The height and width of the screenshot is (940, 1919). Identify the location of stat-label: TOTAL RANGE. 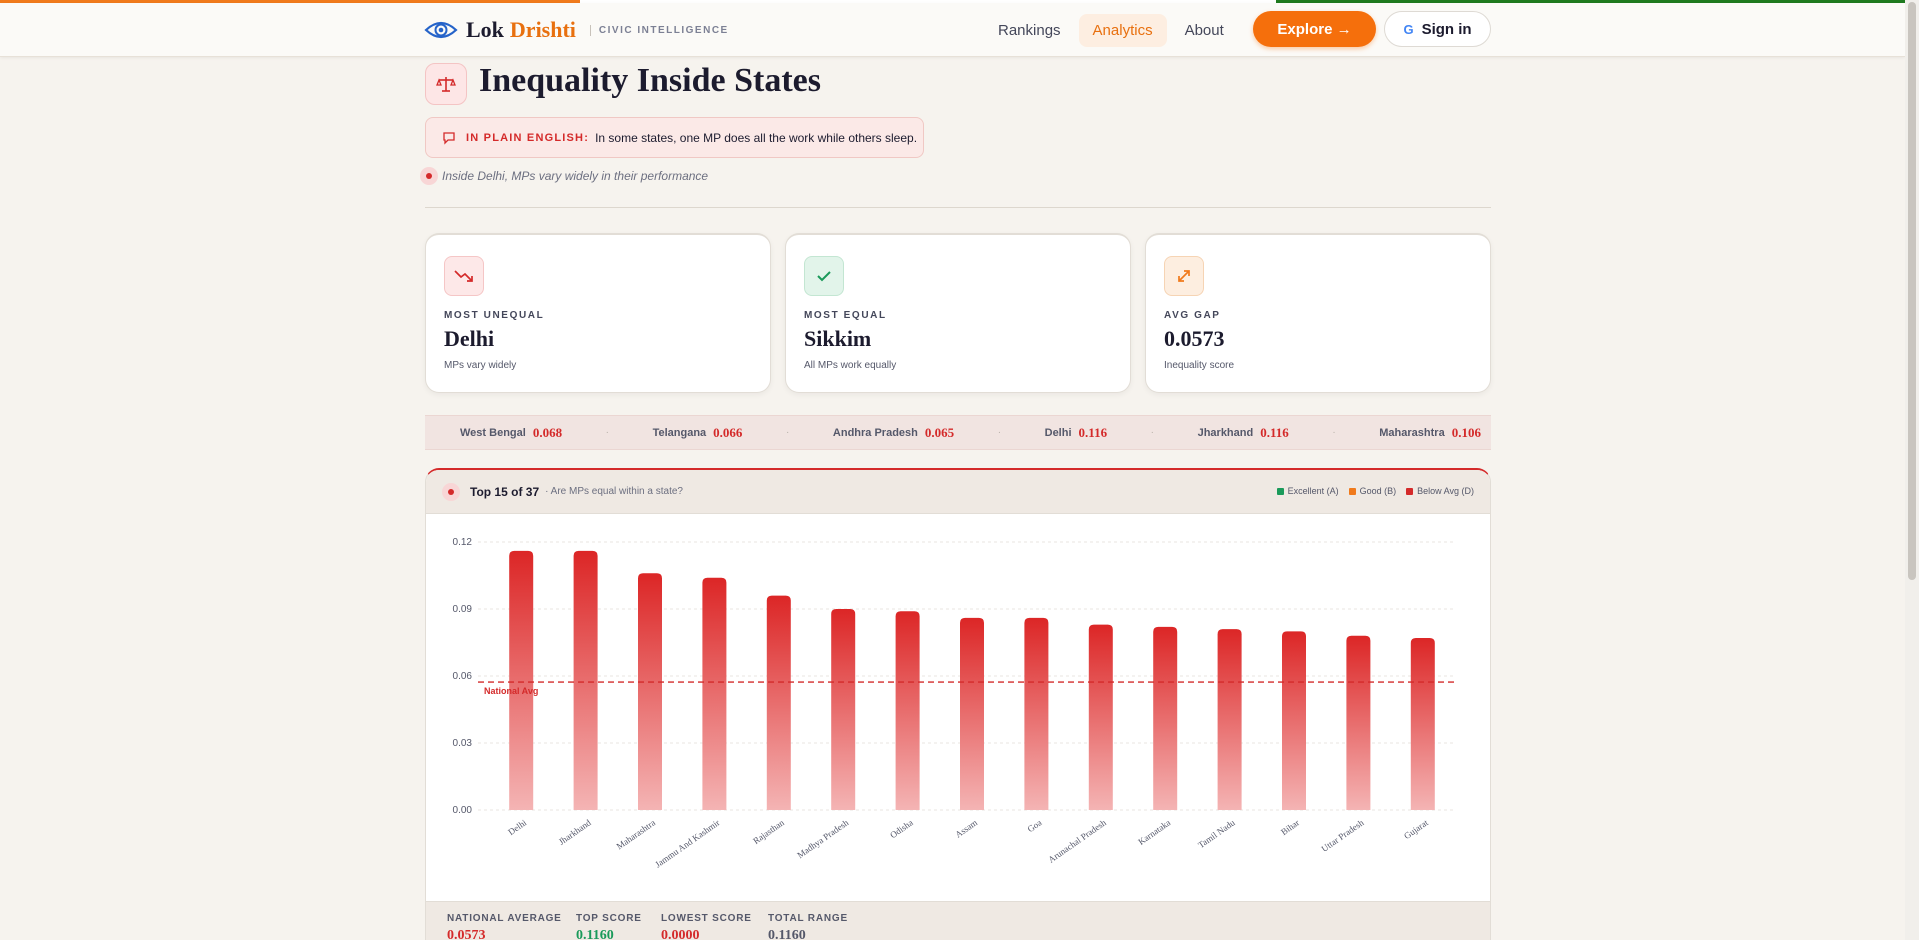
(808, 918).